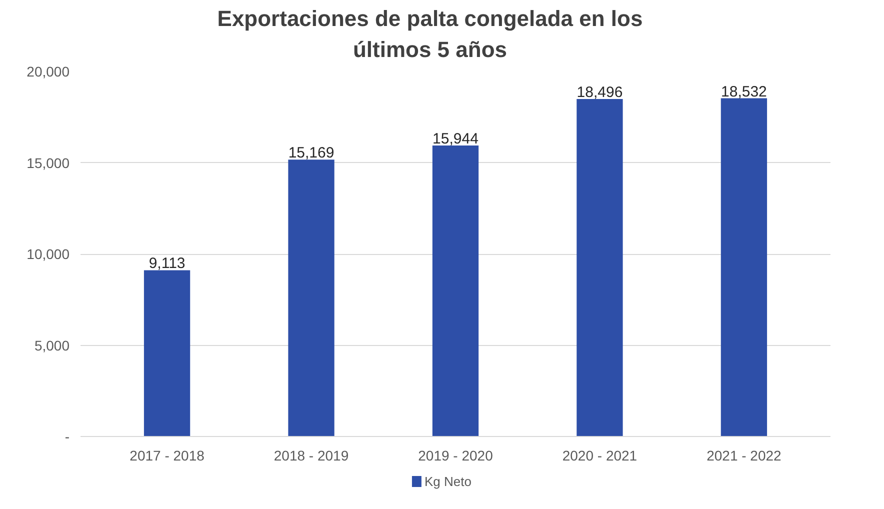 The image size is (884, 509). I want to click on y-tick-label: 5,000, so click(52, 344).